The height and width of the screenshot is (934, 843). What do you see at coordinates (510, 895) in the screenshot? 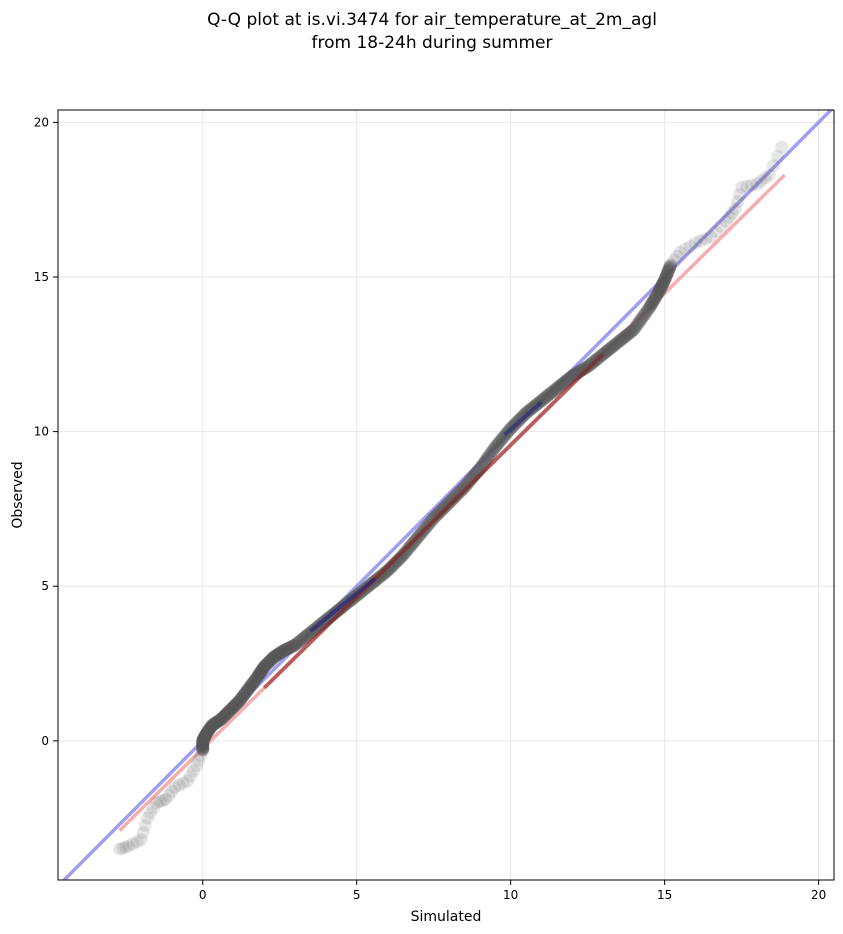
I see `x-tick-label: 10` at bounding box center [510, 895].